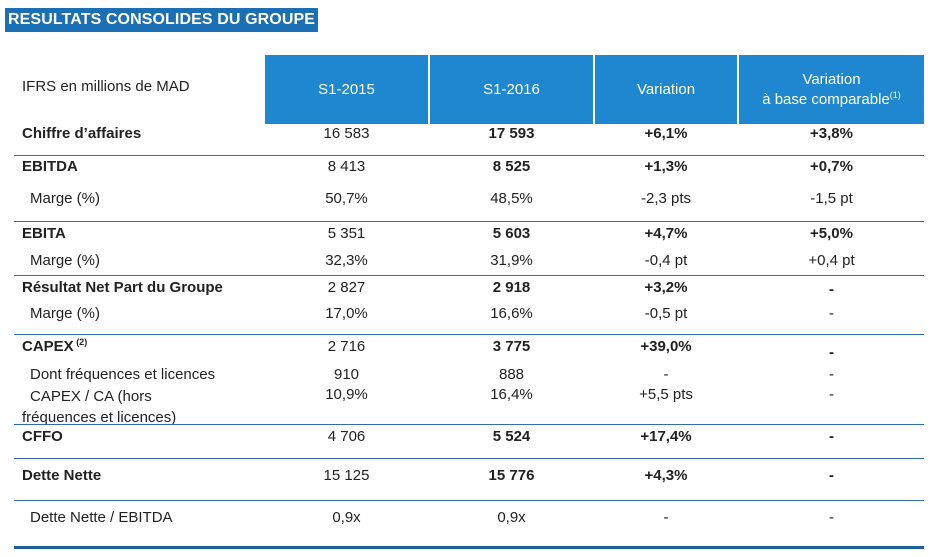 This screenshot has height=557, width=939. I want to click on row-value: 50,7%, so click(346, 198).